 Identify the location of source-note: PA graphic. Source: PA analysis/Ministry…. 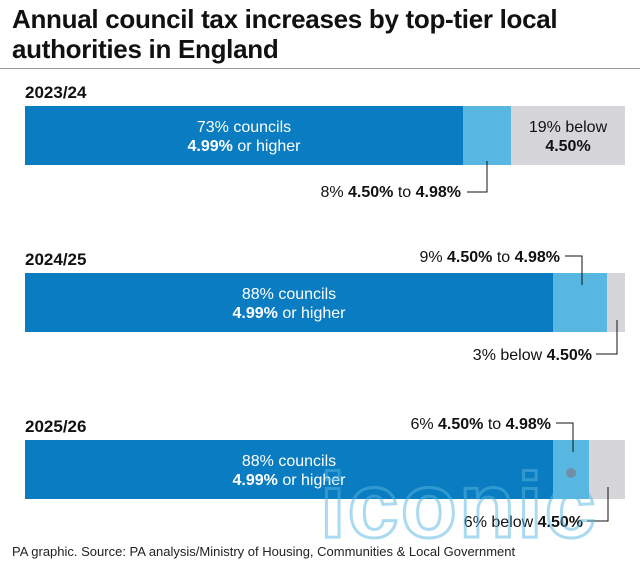
(264, 551).